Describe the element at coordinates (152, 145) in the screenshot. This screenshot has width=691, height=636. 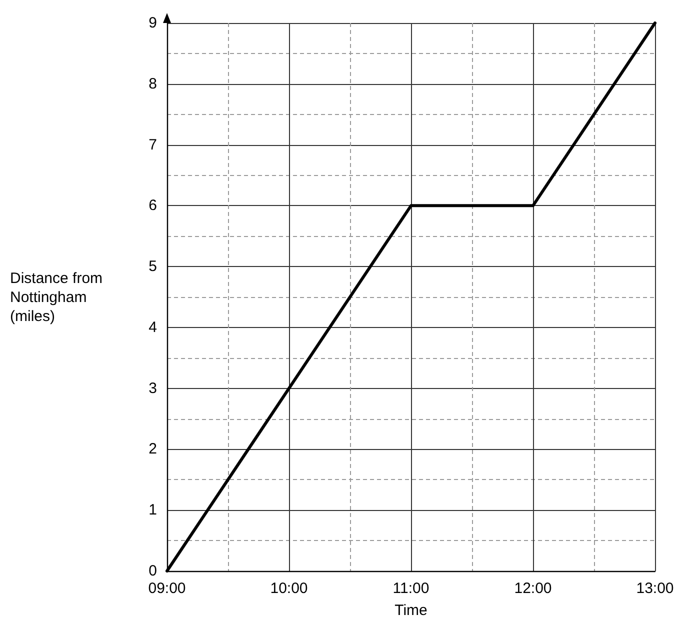
I see `y-tick-label: 7` at that location.